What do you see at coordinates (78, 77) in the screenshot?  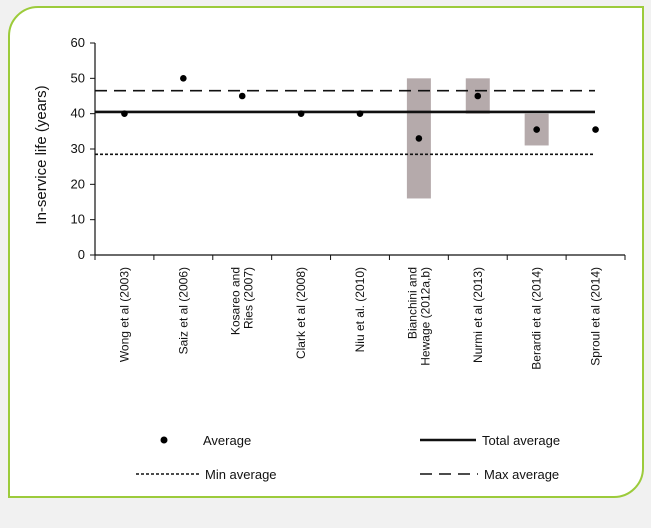 I see `y-tick-label: 50` at bounding box center [78, 77].